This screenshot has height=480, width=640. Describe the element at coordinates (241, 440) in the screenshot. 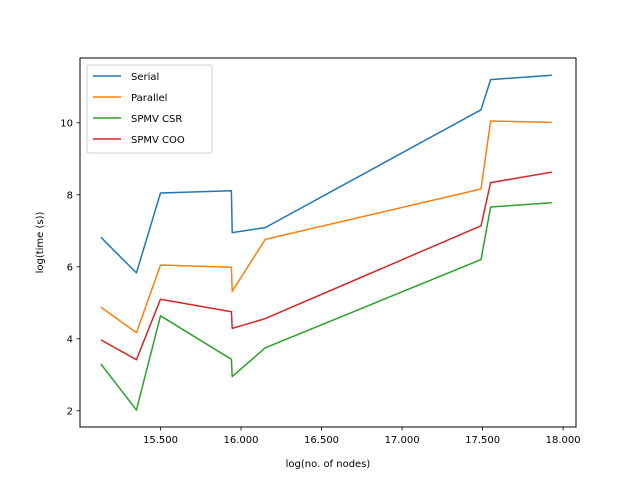

I see `x-tick-label: 16.000` at that location.